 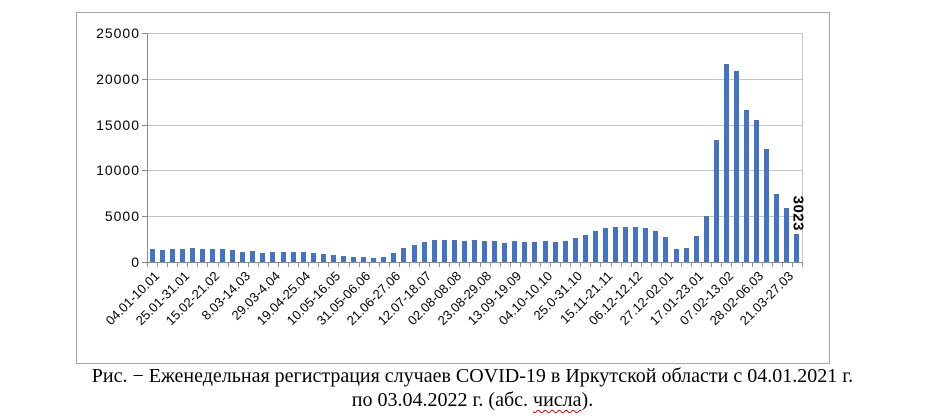 What do you see at coordinates (587, 400) in the screenshot?
I see `caption-line2-suffix: ).` at bounding box center [587, 400].